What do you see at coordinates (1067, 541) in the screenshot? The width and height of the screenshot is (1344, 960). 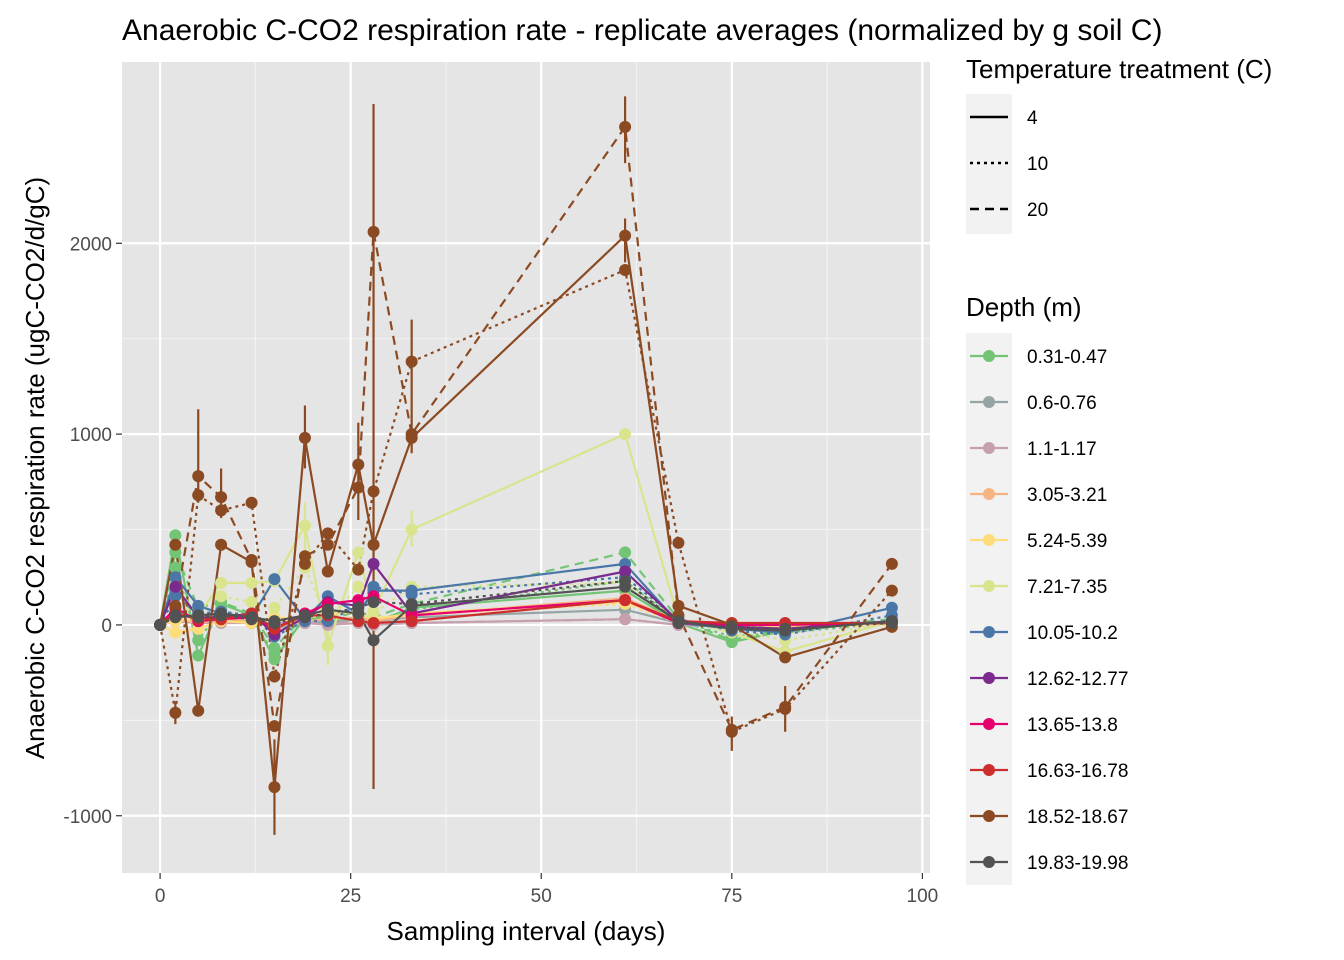 I see `depth-legend-label: 5.24-5.39` at bounding box center [1067, 541].